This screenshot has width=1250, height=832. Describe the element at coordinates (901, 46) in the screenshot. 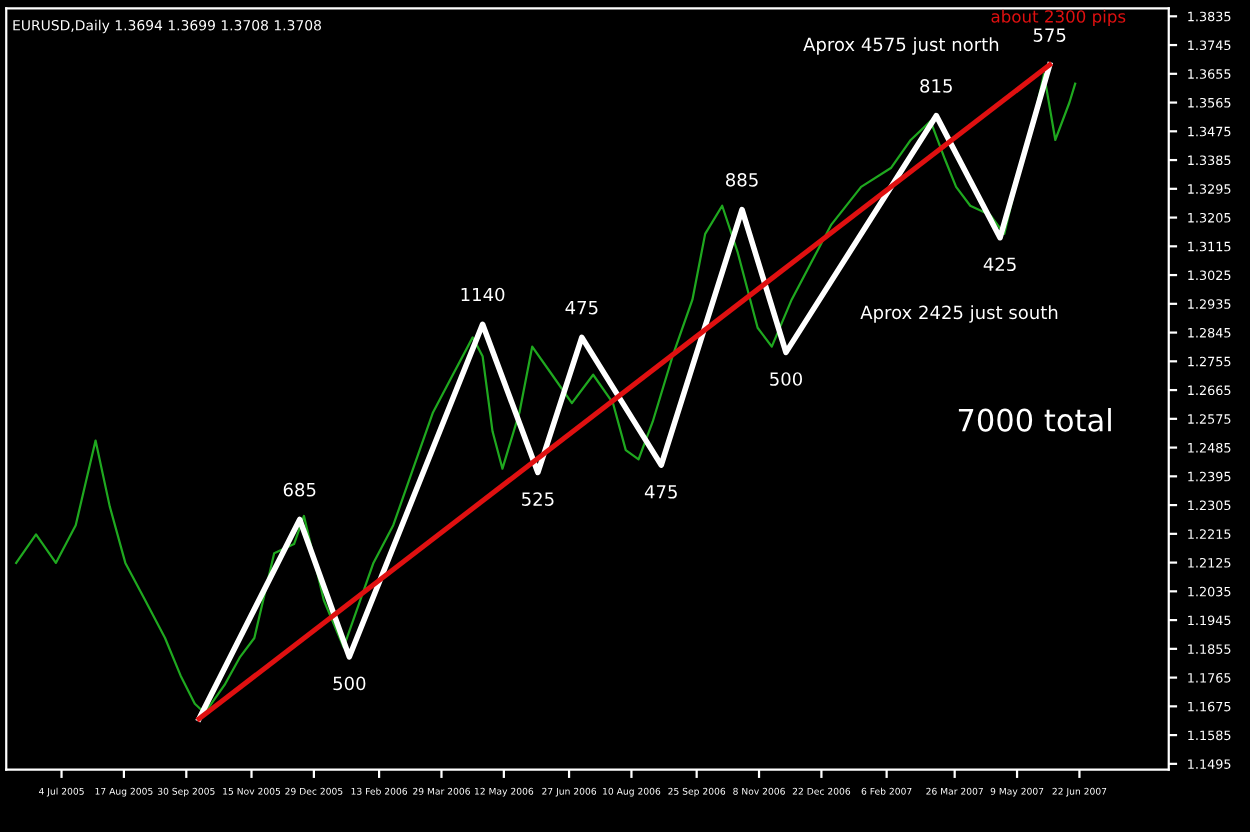

I see `annotation: Aprox 4575 just north` at that location.